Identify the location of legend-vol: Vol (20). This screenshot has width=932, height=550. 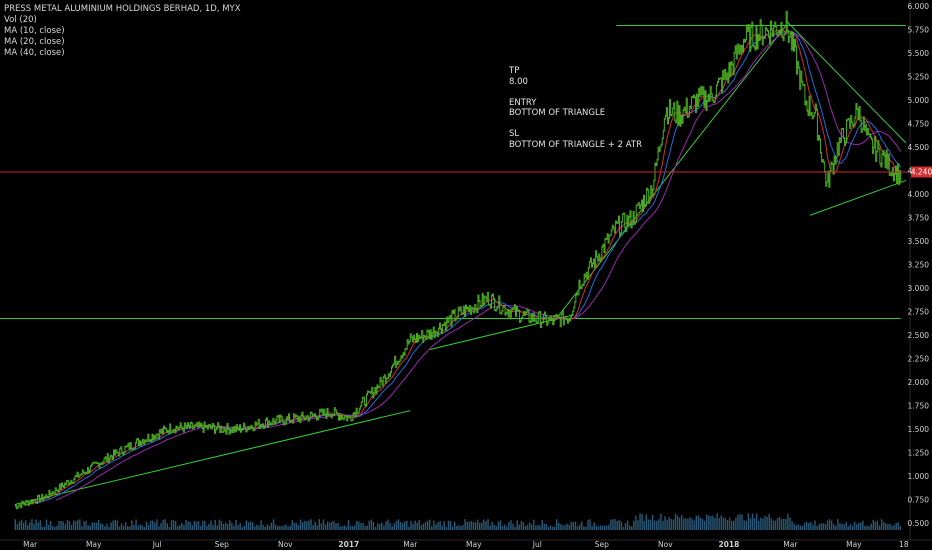
(20, 20).